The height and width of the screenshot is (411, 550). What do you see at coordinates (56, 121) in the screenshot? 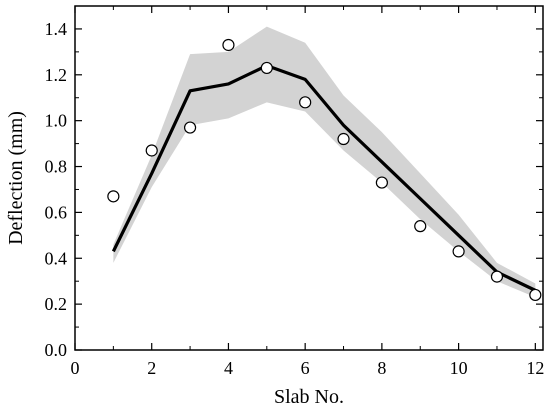
I see `y-tick-label: 1.0` at bounding box center [56, 121].